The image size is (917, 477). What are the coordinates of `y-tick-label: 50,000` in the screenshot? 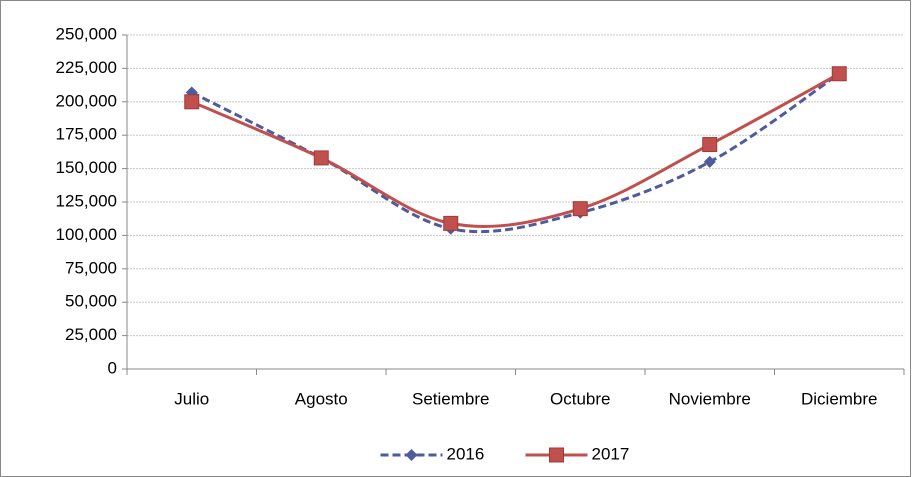 It's located at (91, 301).